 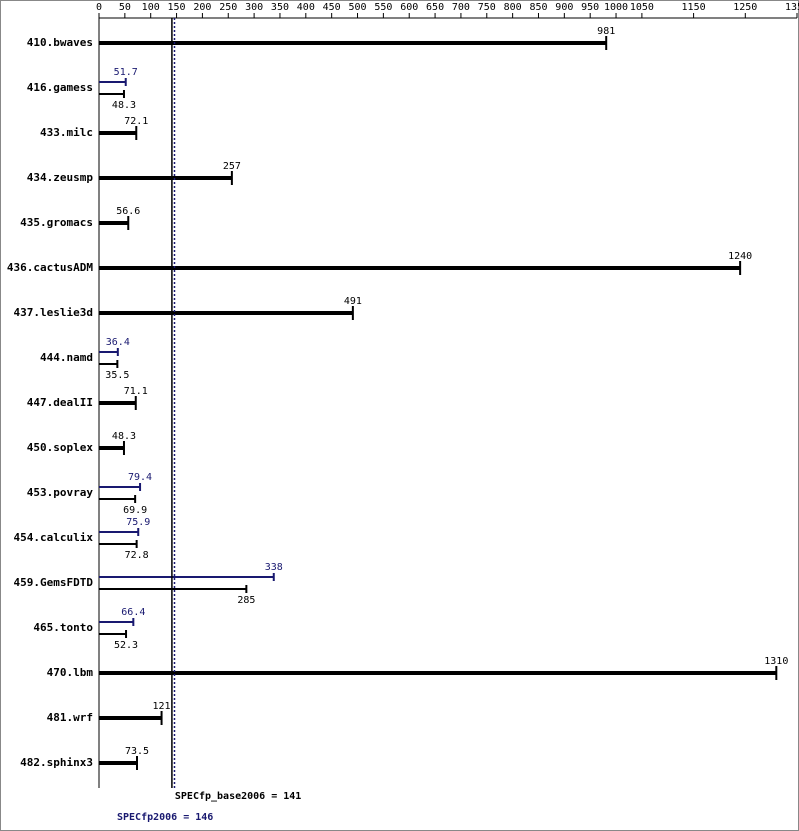 What do you see at coordinates (125, 7) in the screenshot?
I see `x-tick-label: 50` at bounding box center [125, 7].